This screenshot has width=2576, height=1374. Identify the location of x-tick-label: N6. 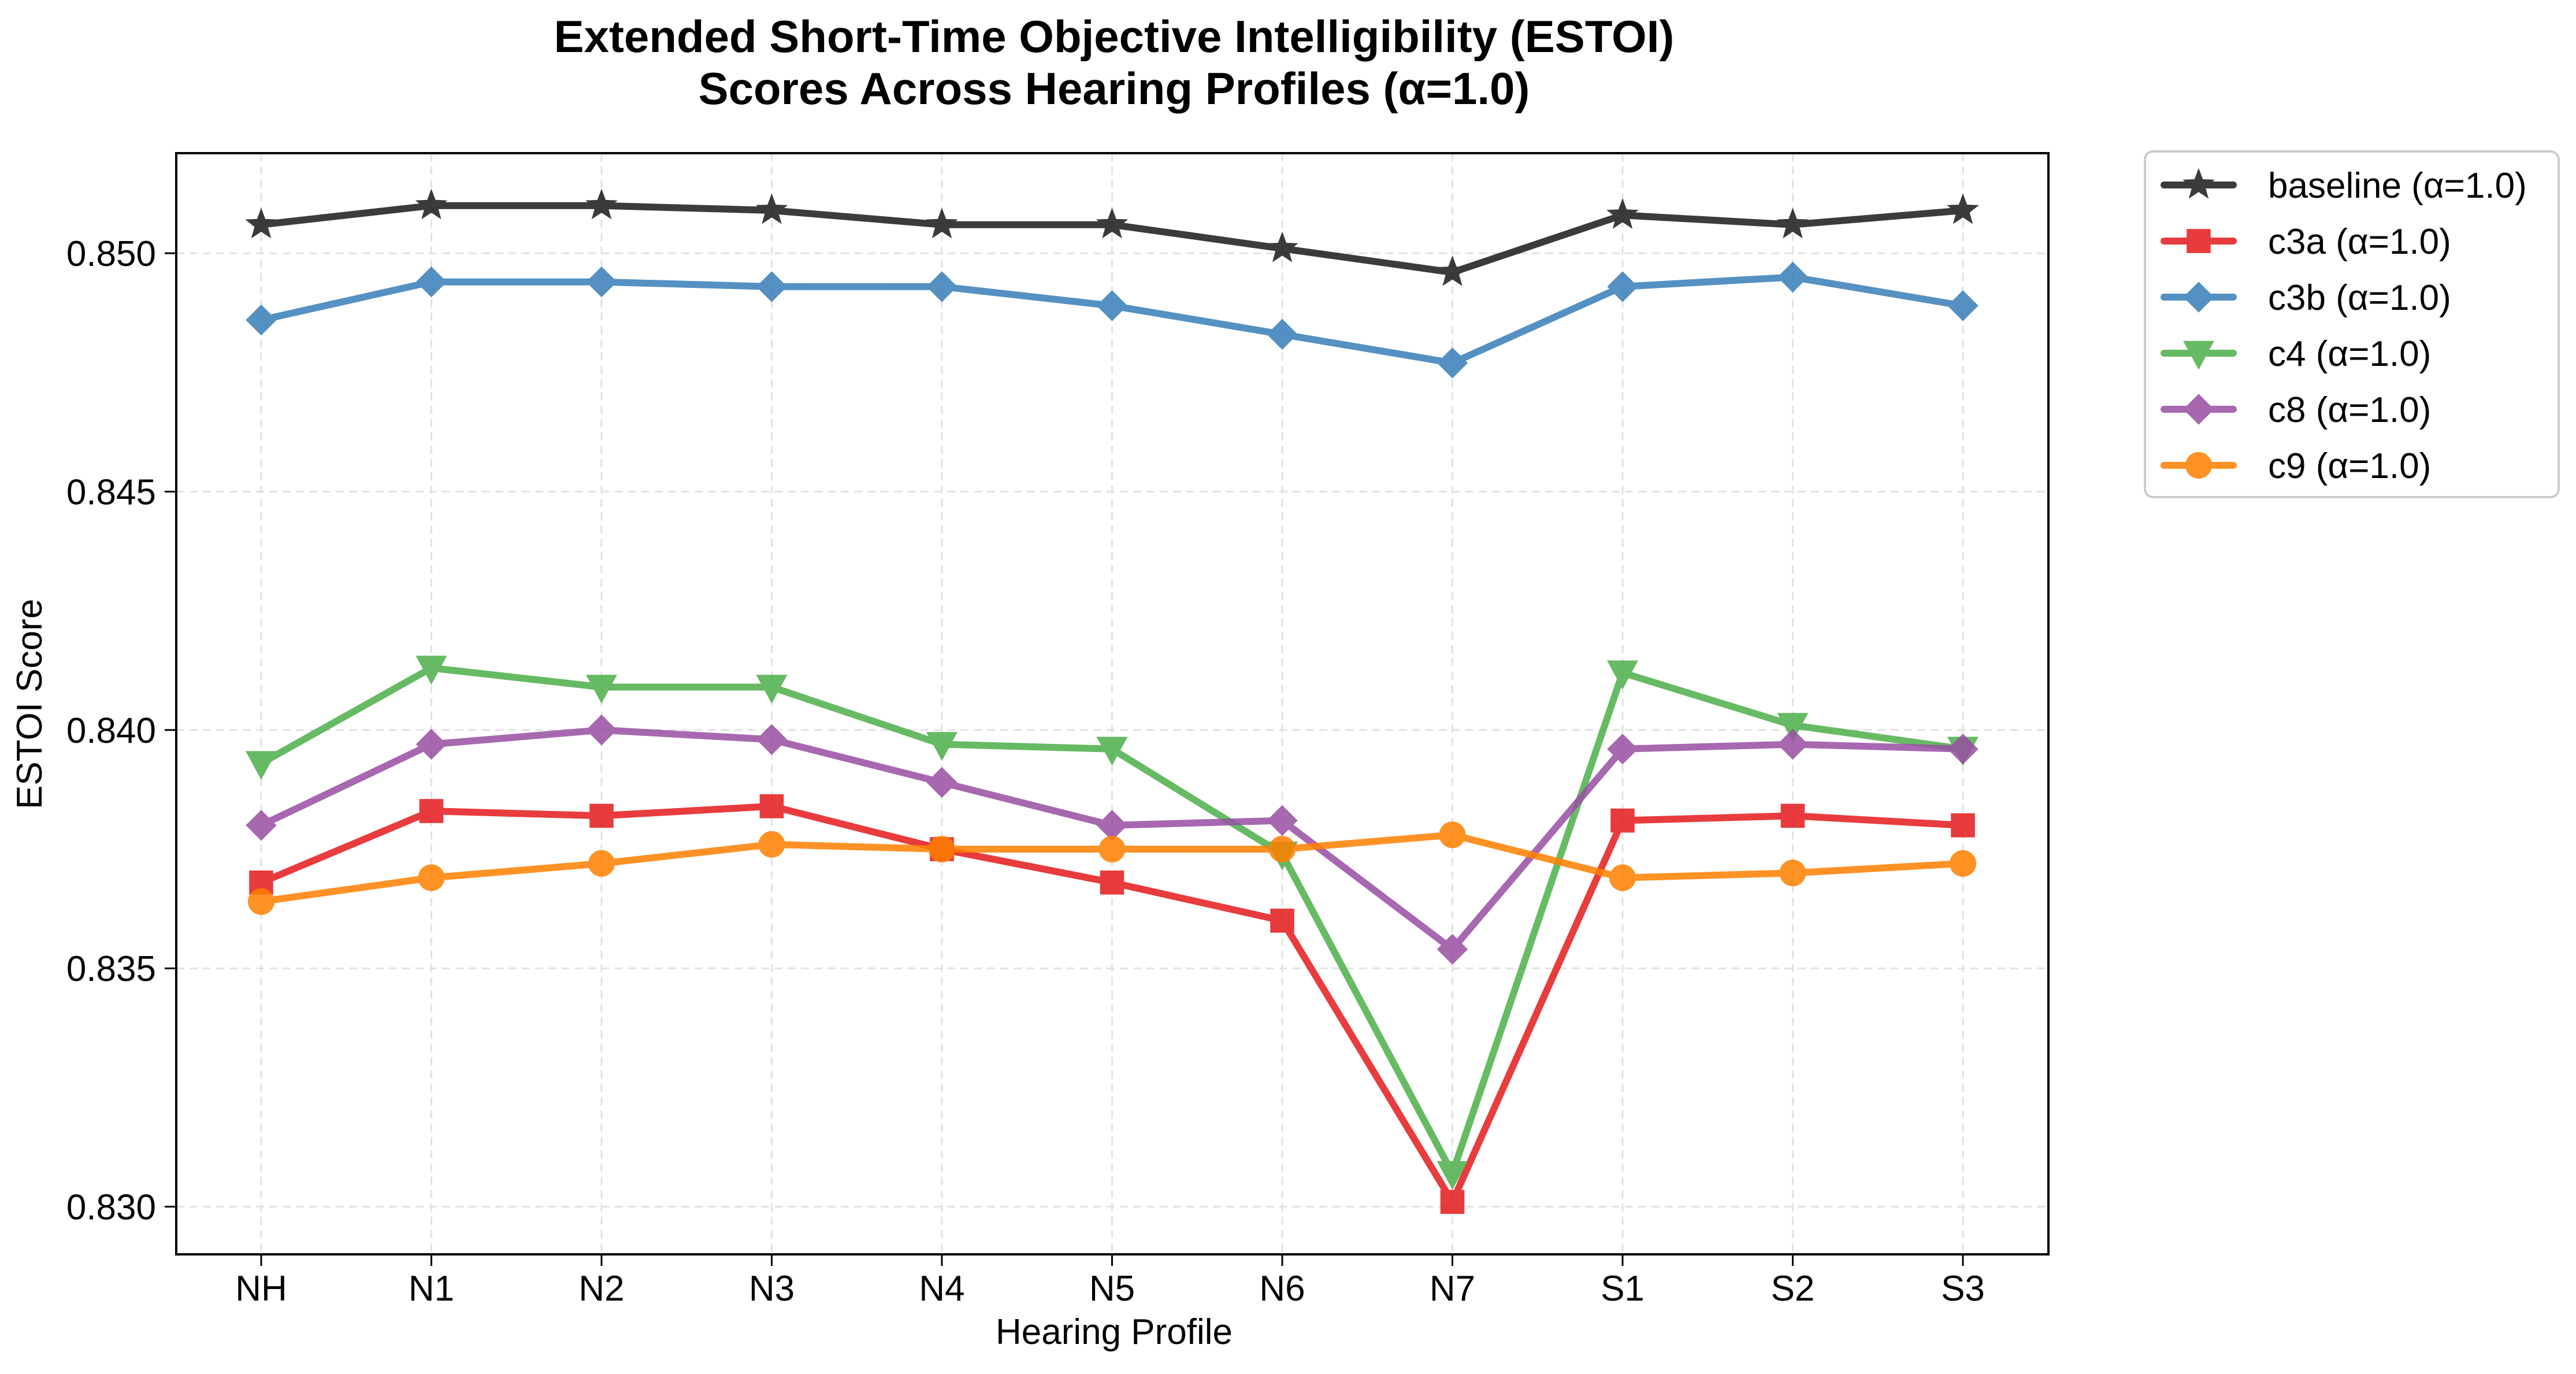
(1282, 1289).